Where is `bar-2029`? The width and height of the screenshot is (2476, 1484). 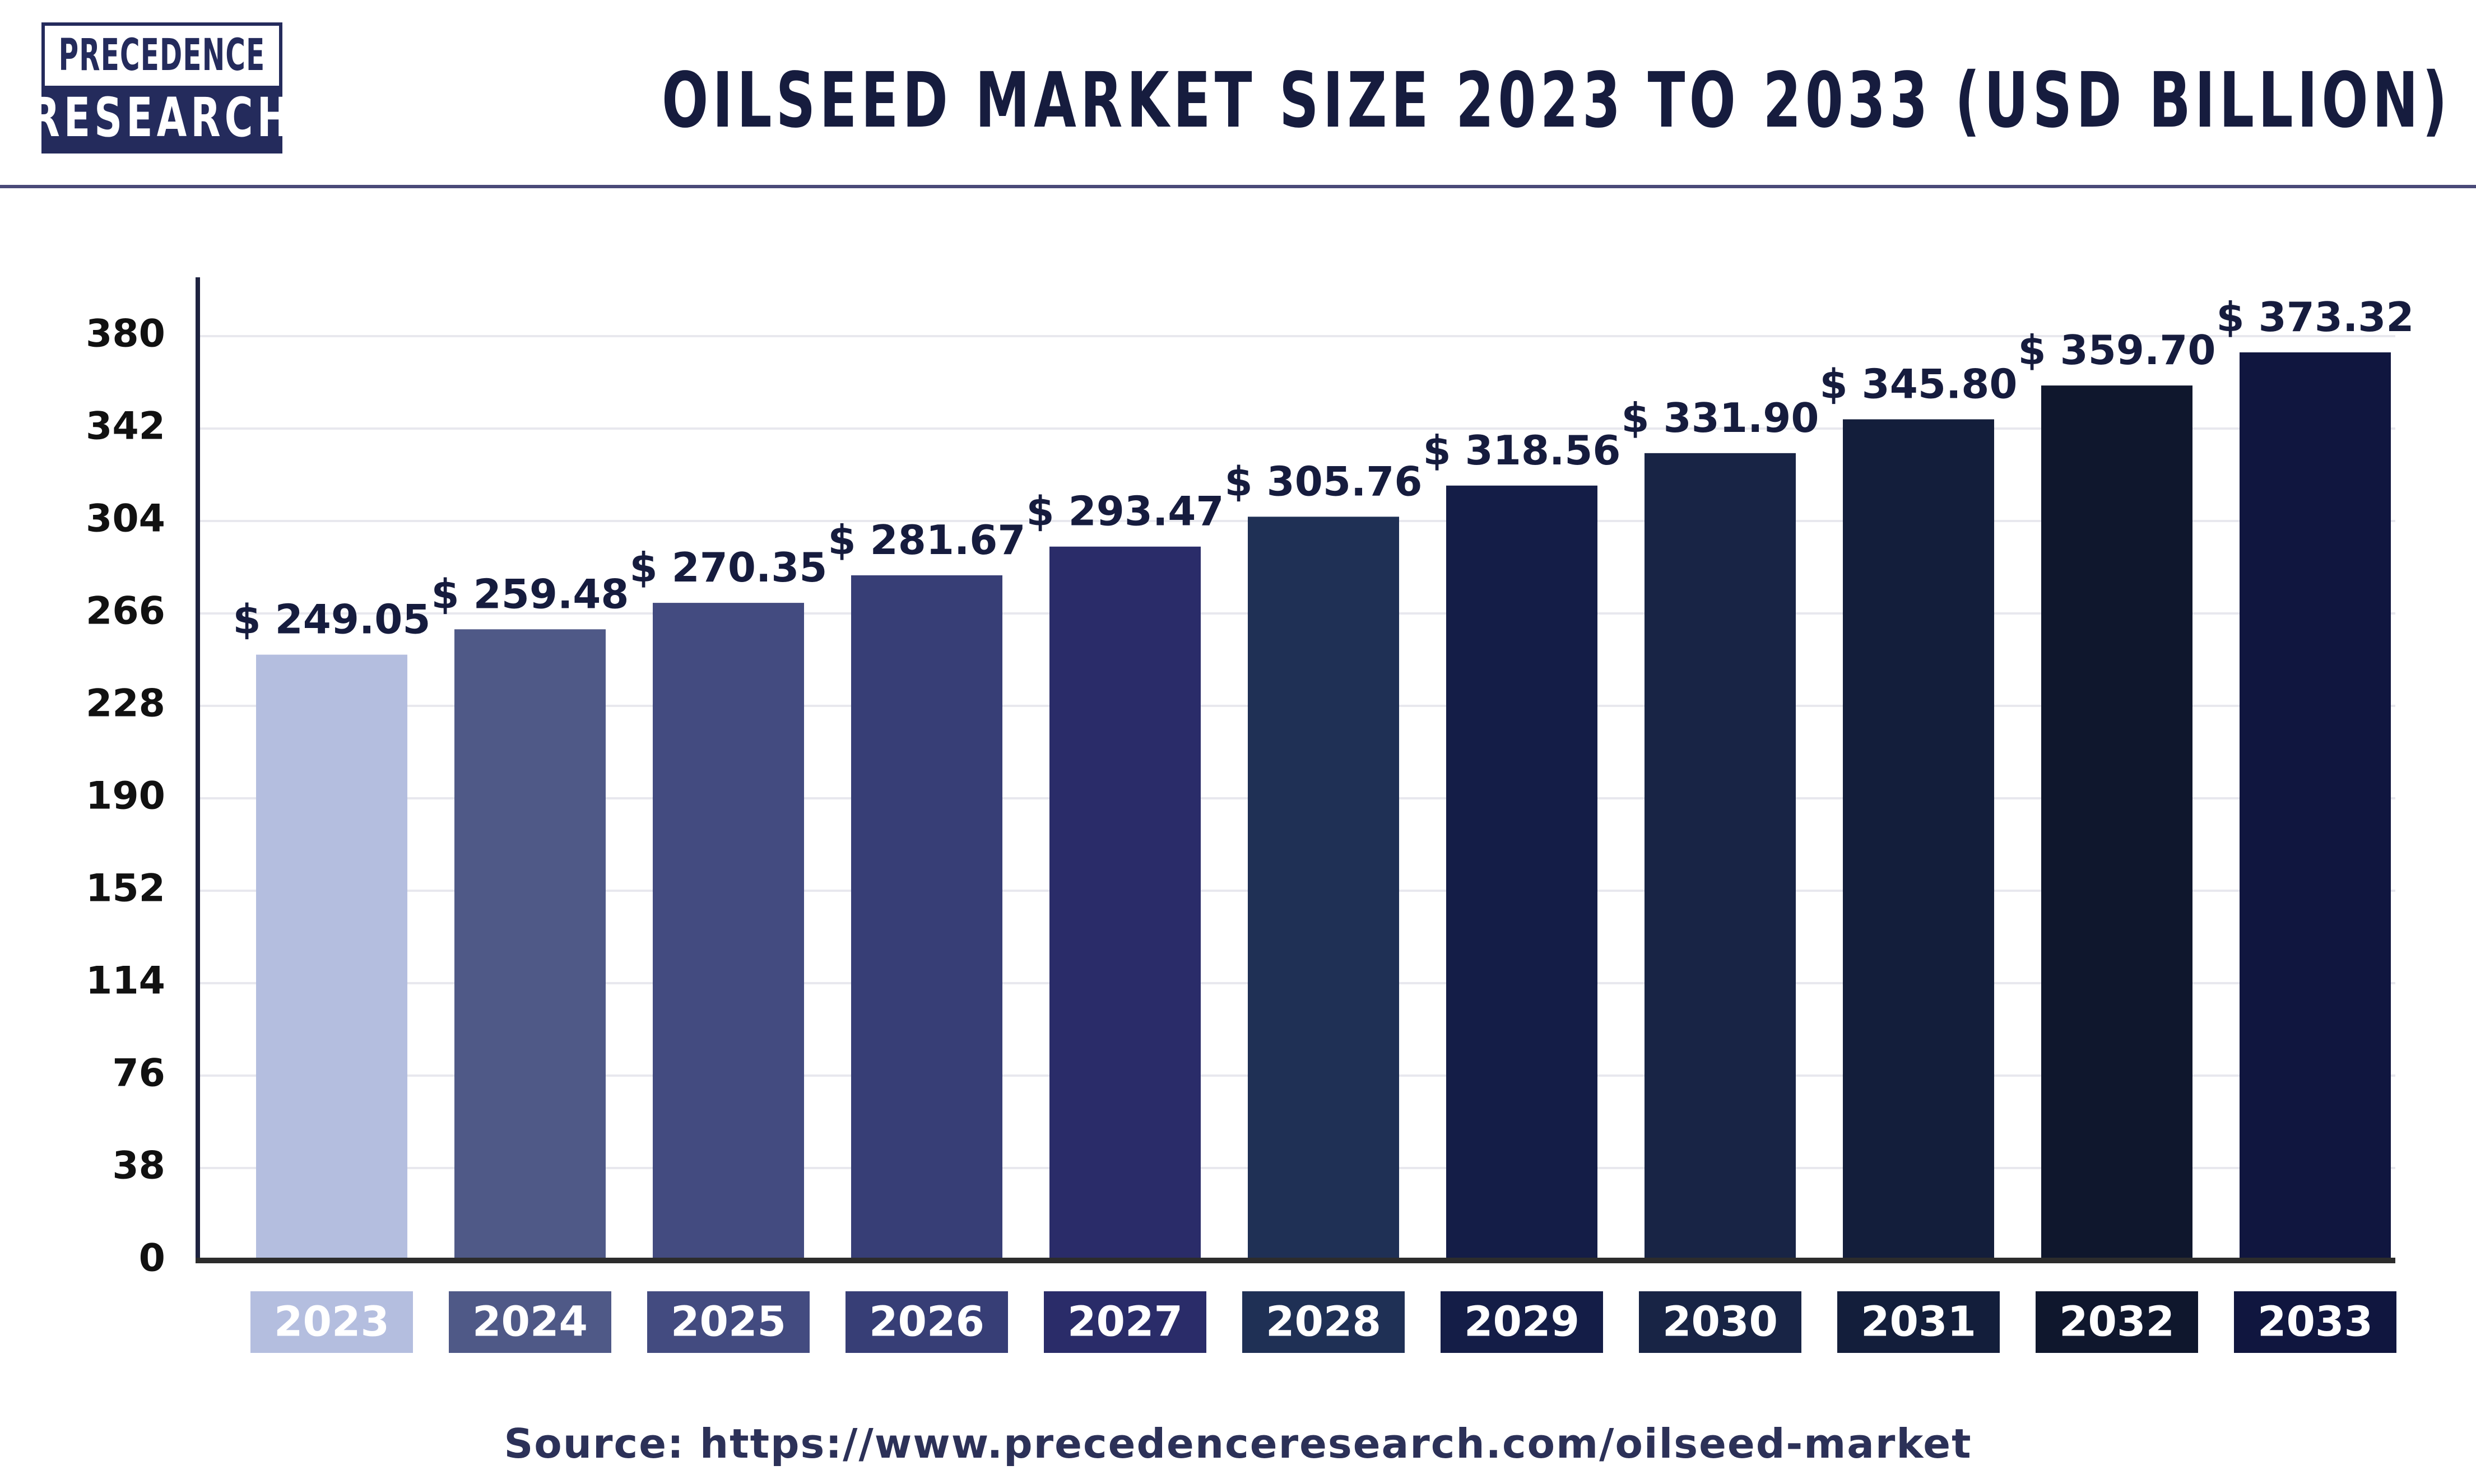
bar-2029 is located at coordinates (1522, 872).